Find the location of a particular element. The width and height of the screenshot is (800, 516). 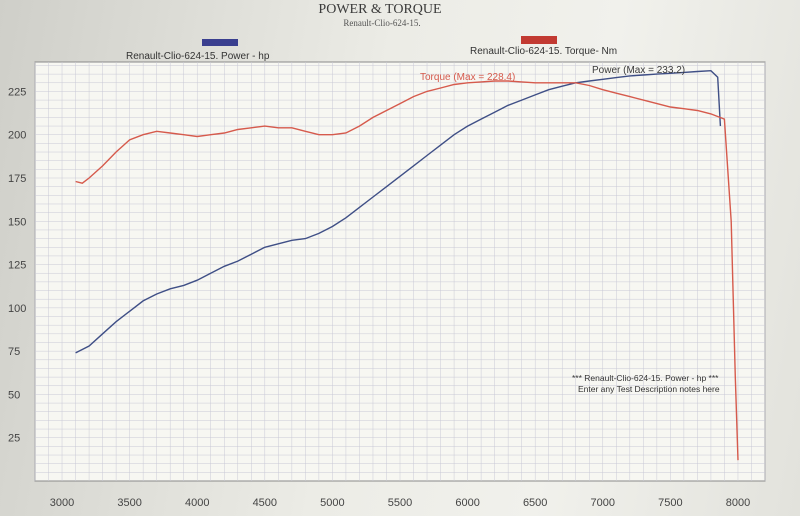

x-tick-label: 4000 is located at coordinates (197, 503).